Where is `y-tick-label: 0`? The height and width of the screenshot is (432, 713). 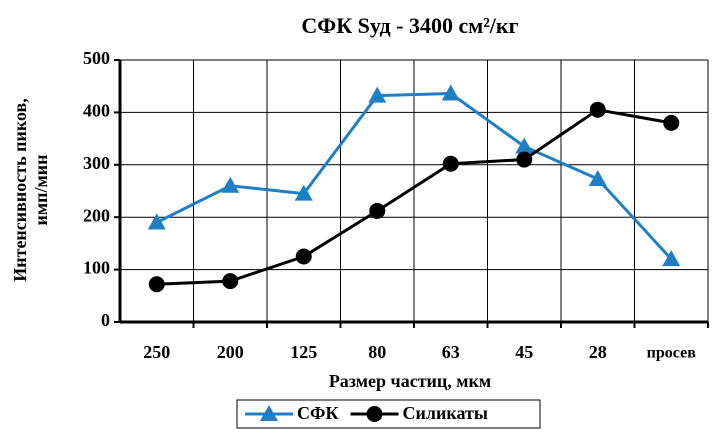 y-tick-label: 0 is located at coordinates (105, 320).